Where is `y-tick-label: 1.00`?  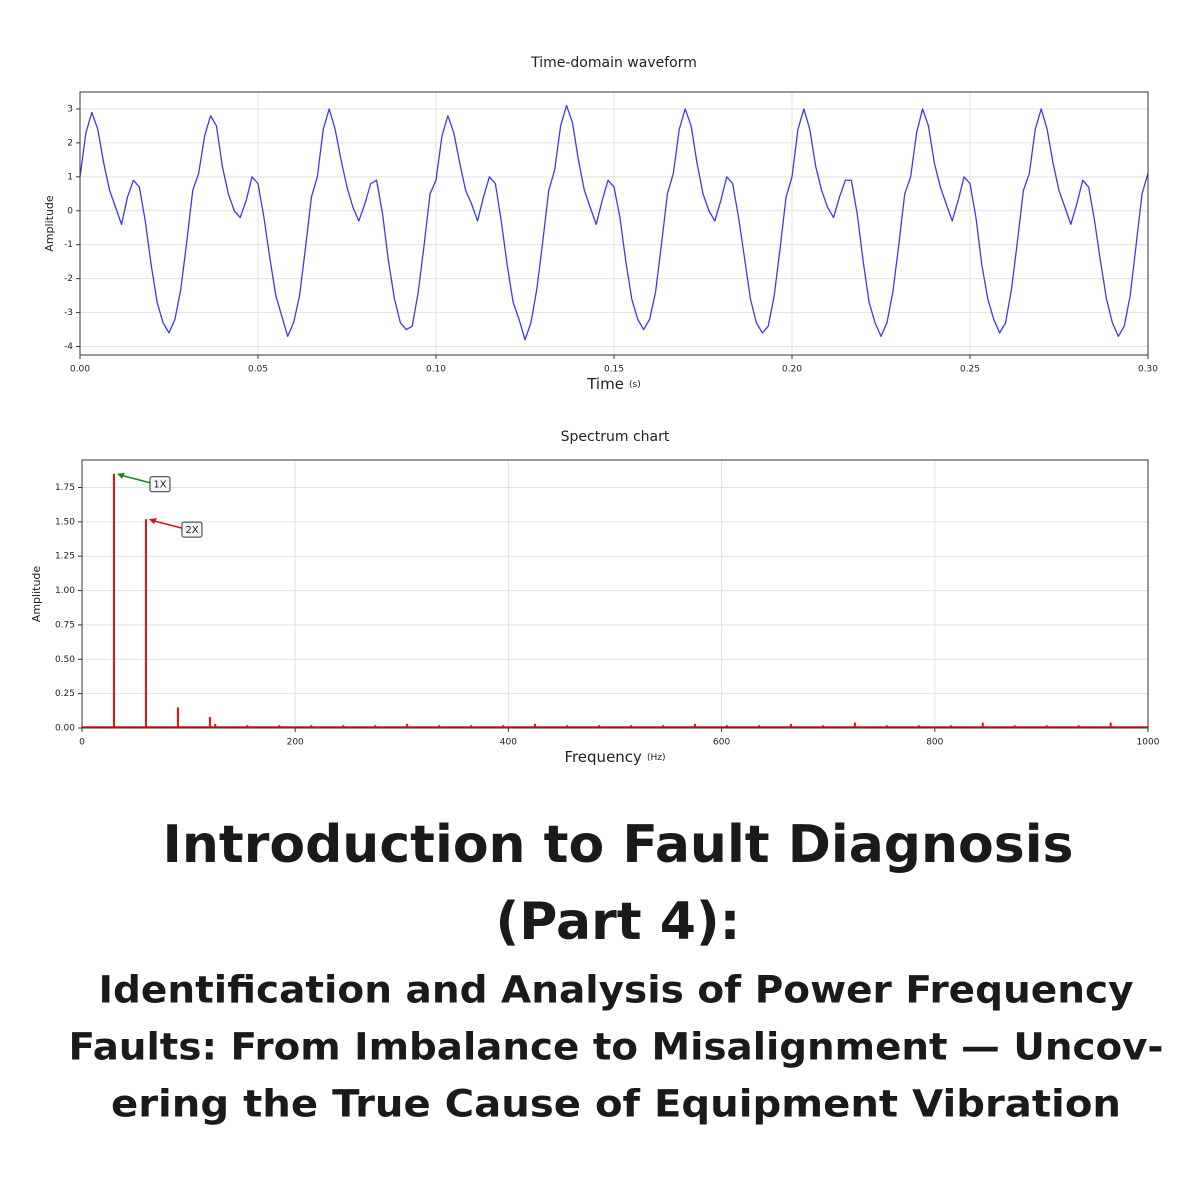 y-tick-label: 1.00 is located at coordinates (65, 591).